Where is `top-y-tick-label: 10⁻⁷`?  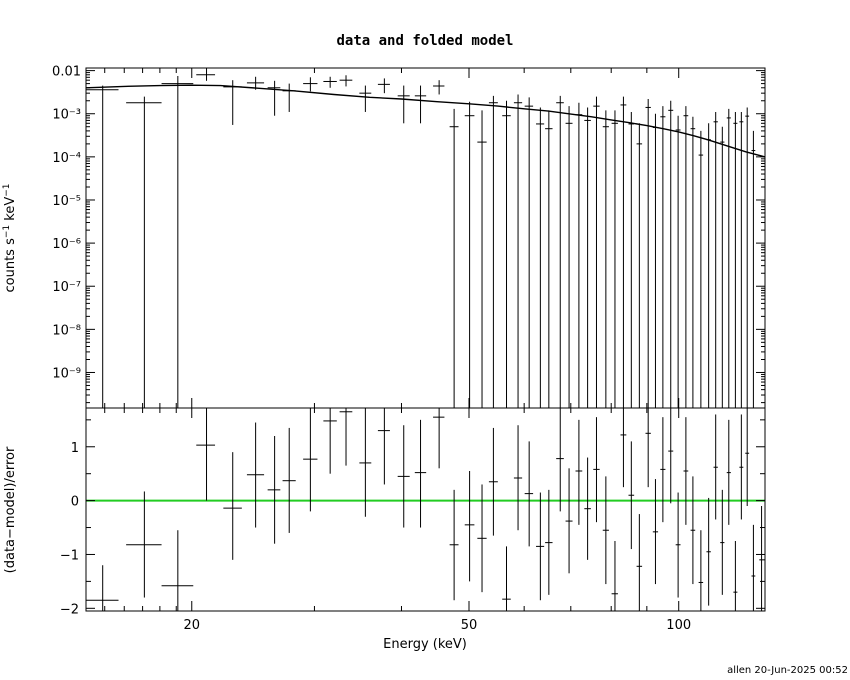
top-y-tick-label: 10⁻⁷ is located at coordinates (66, 287).